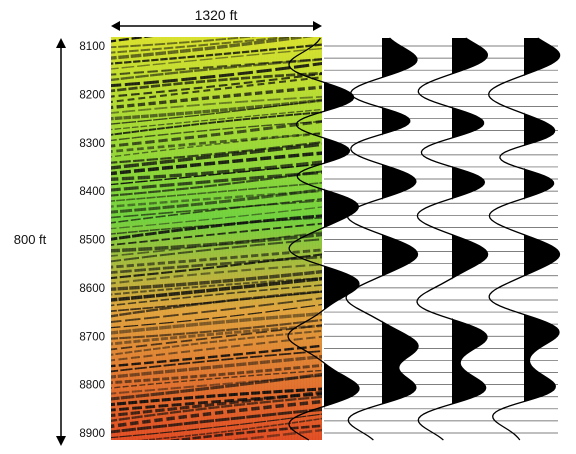 This screenshot has width=576, height=454. What do you see at coordinates (317, 26) in the screenshot?
I see `width-arrow-right-head` at bounding box center [317, 26].